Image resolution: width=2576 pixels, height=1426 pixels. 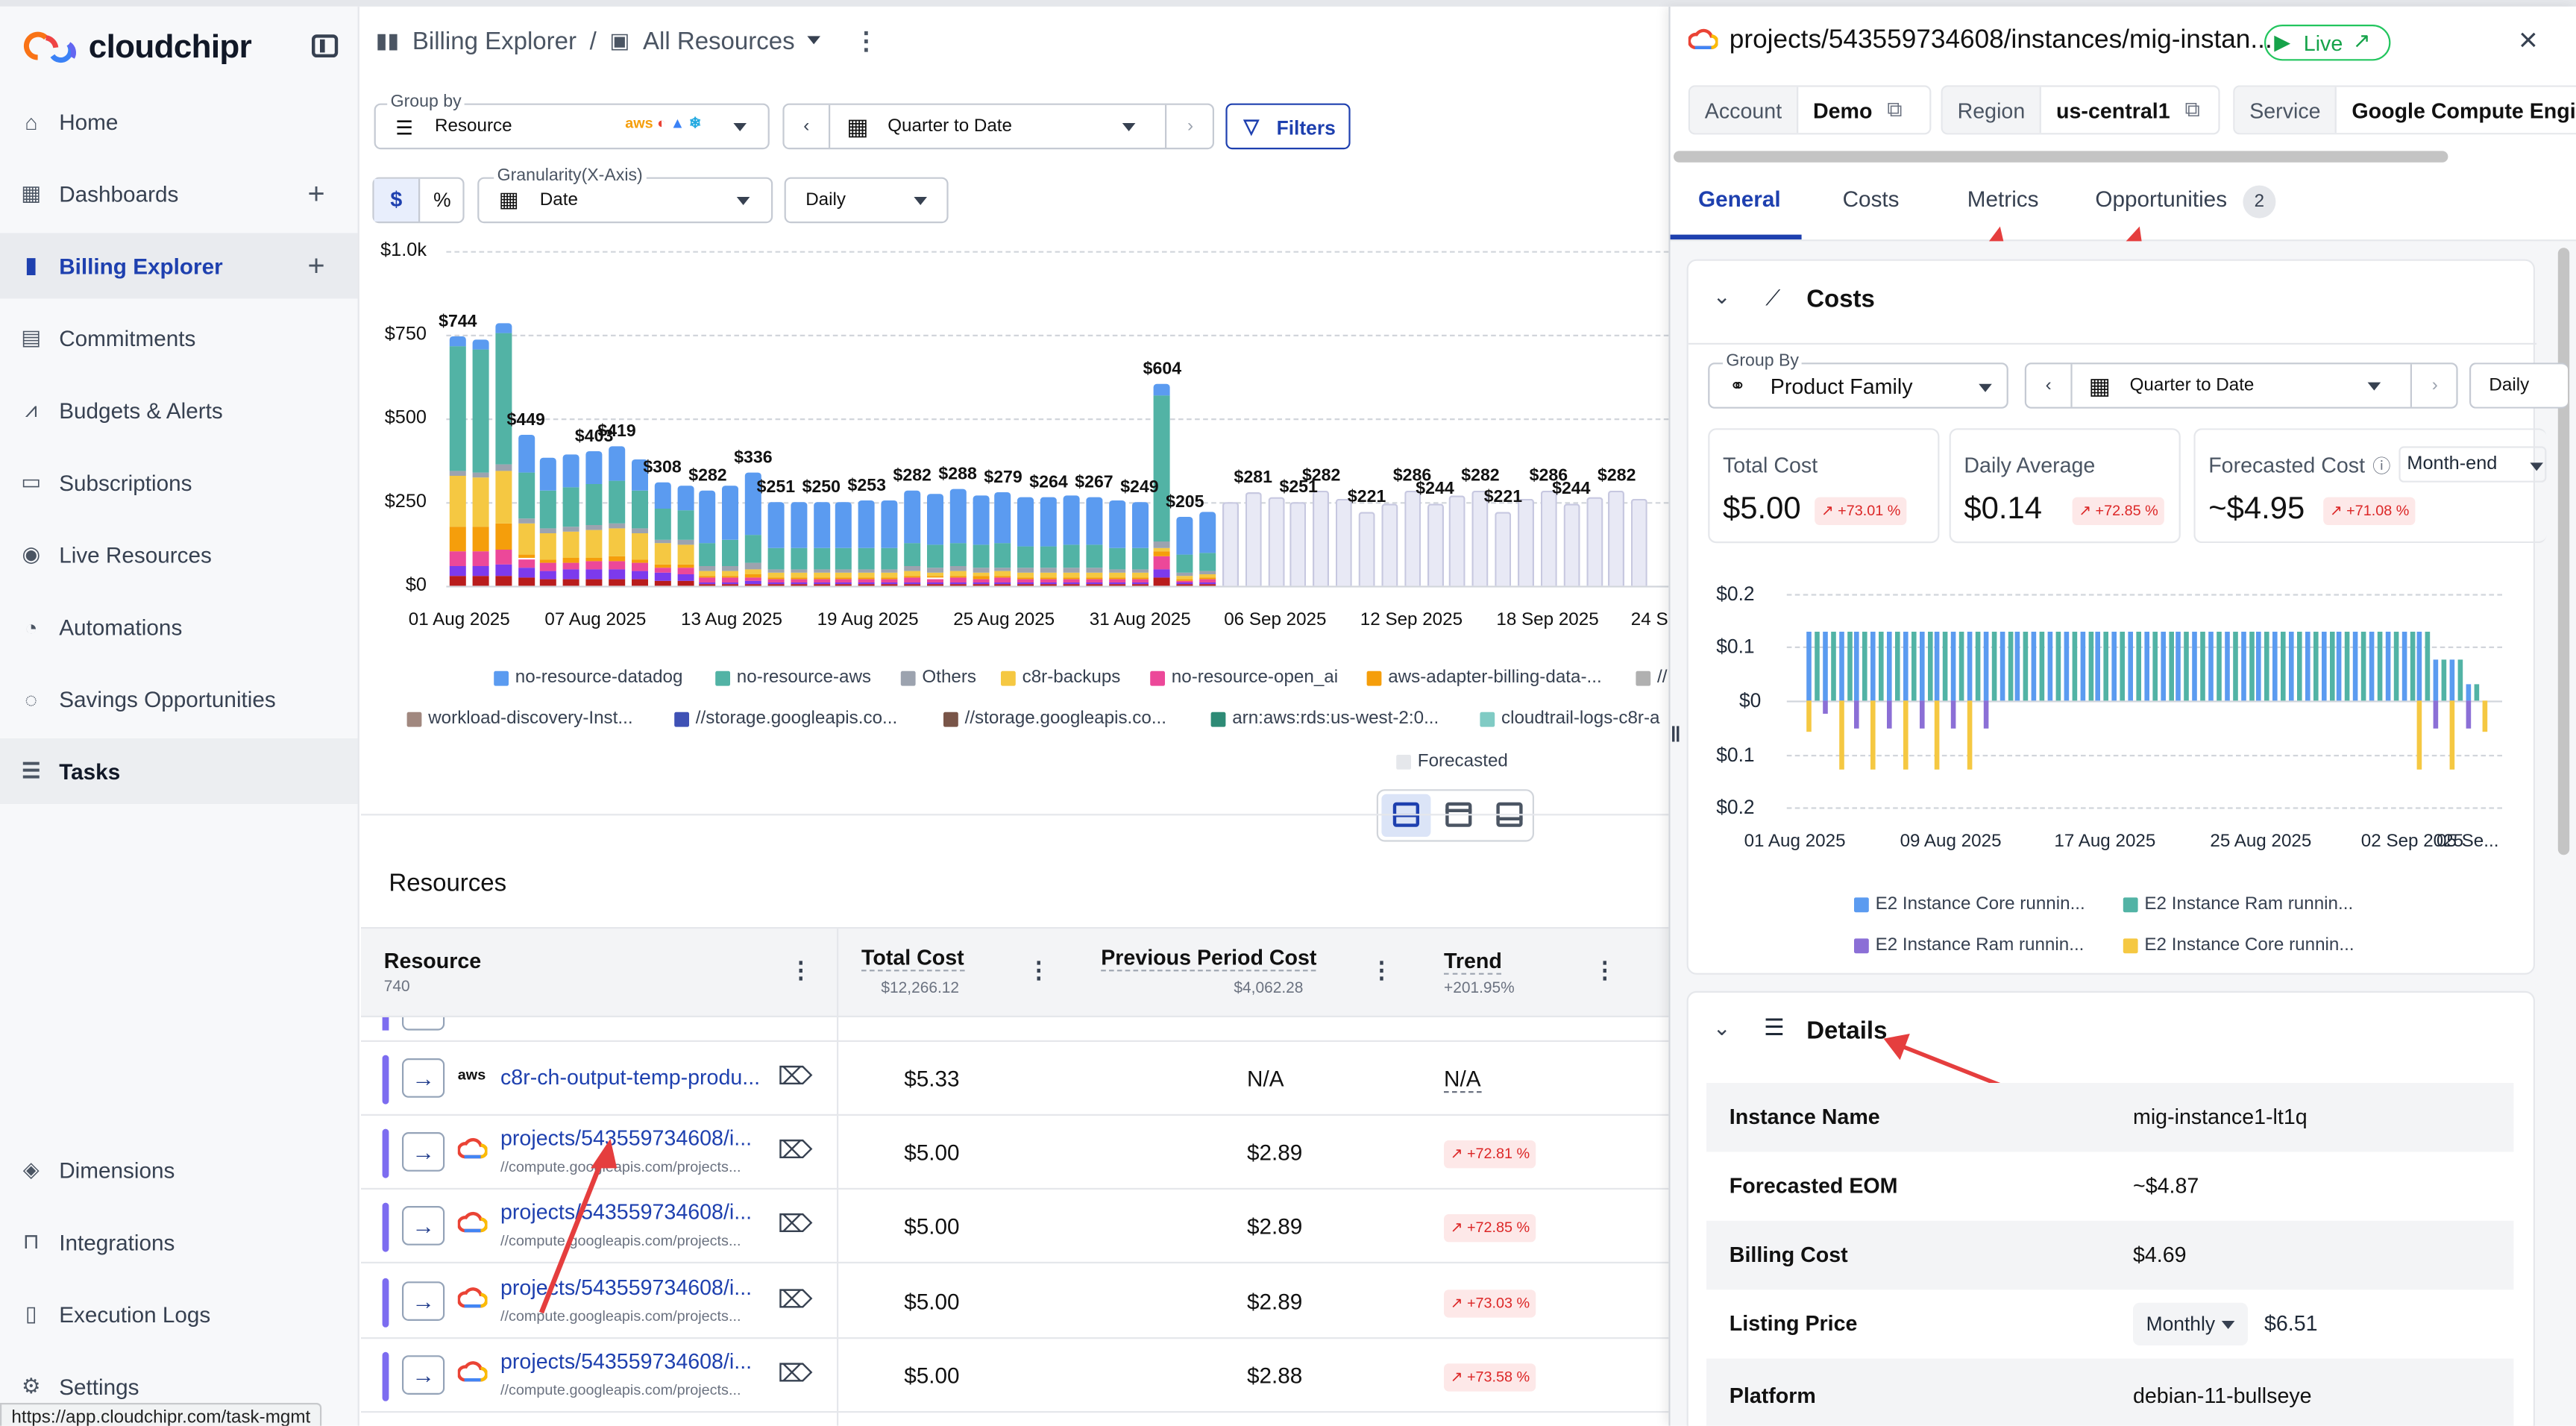 What do you see at coordinates (179, 194) in the screenshot?
I see `sidebar-item-dashboards: ▦ Dashboards +` at bounding box center [179, 194].